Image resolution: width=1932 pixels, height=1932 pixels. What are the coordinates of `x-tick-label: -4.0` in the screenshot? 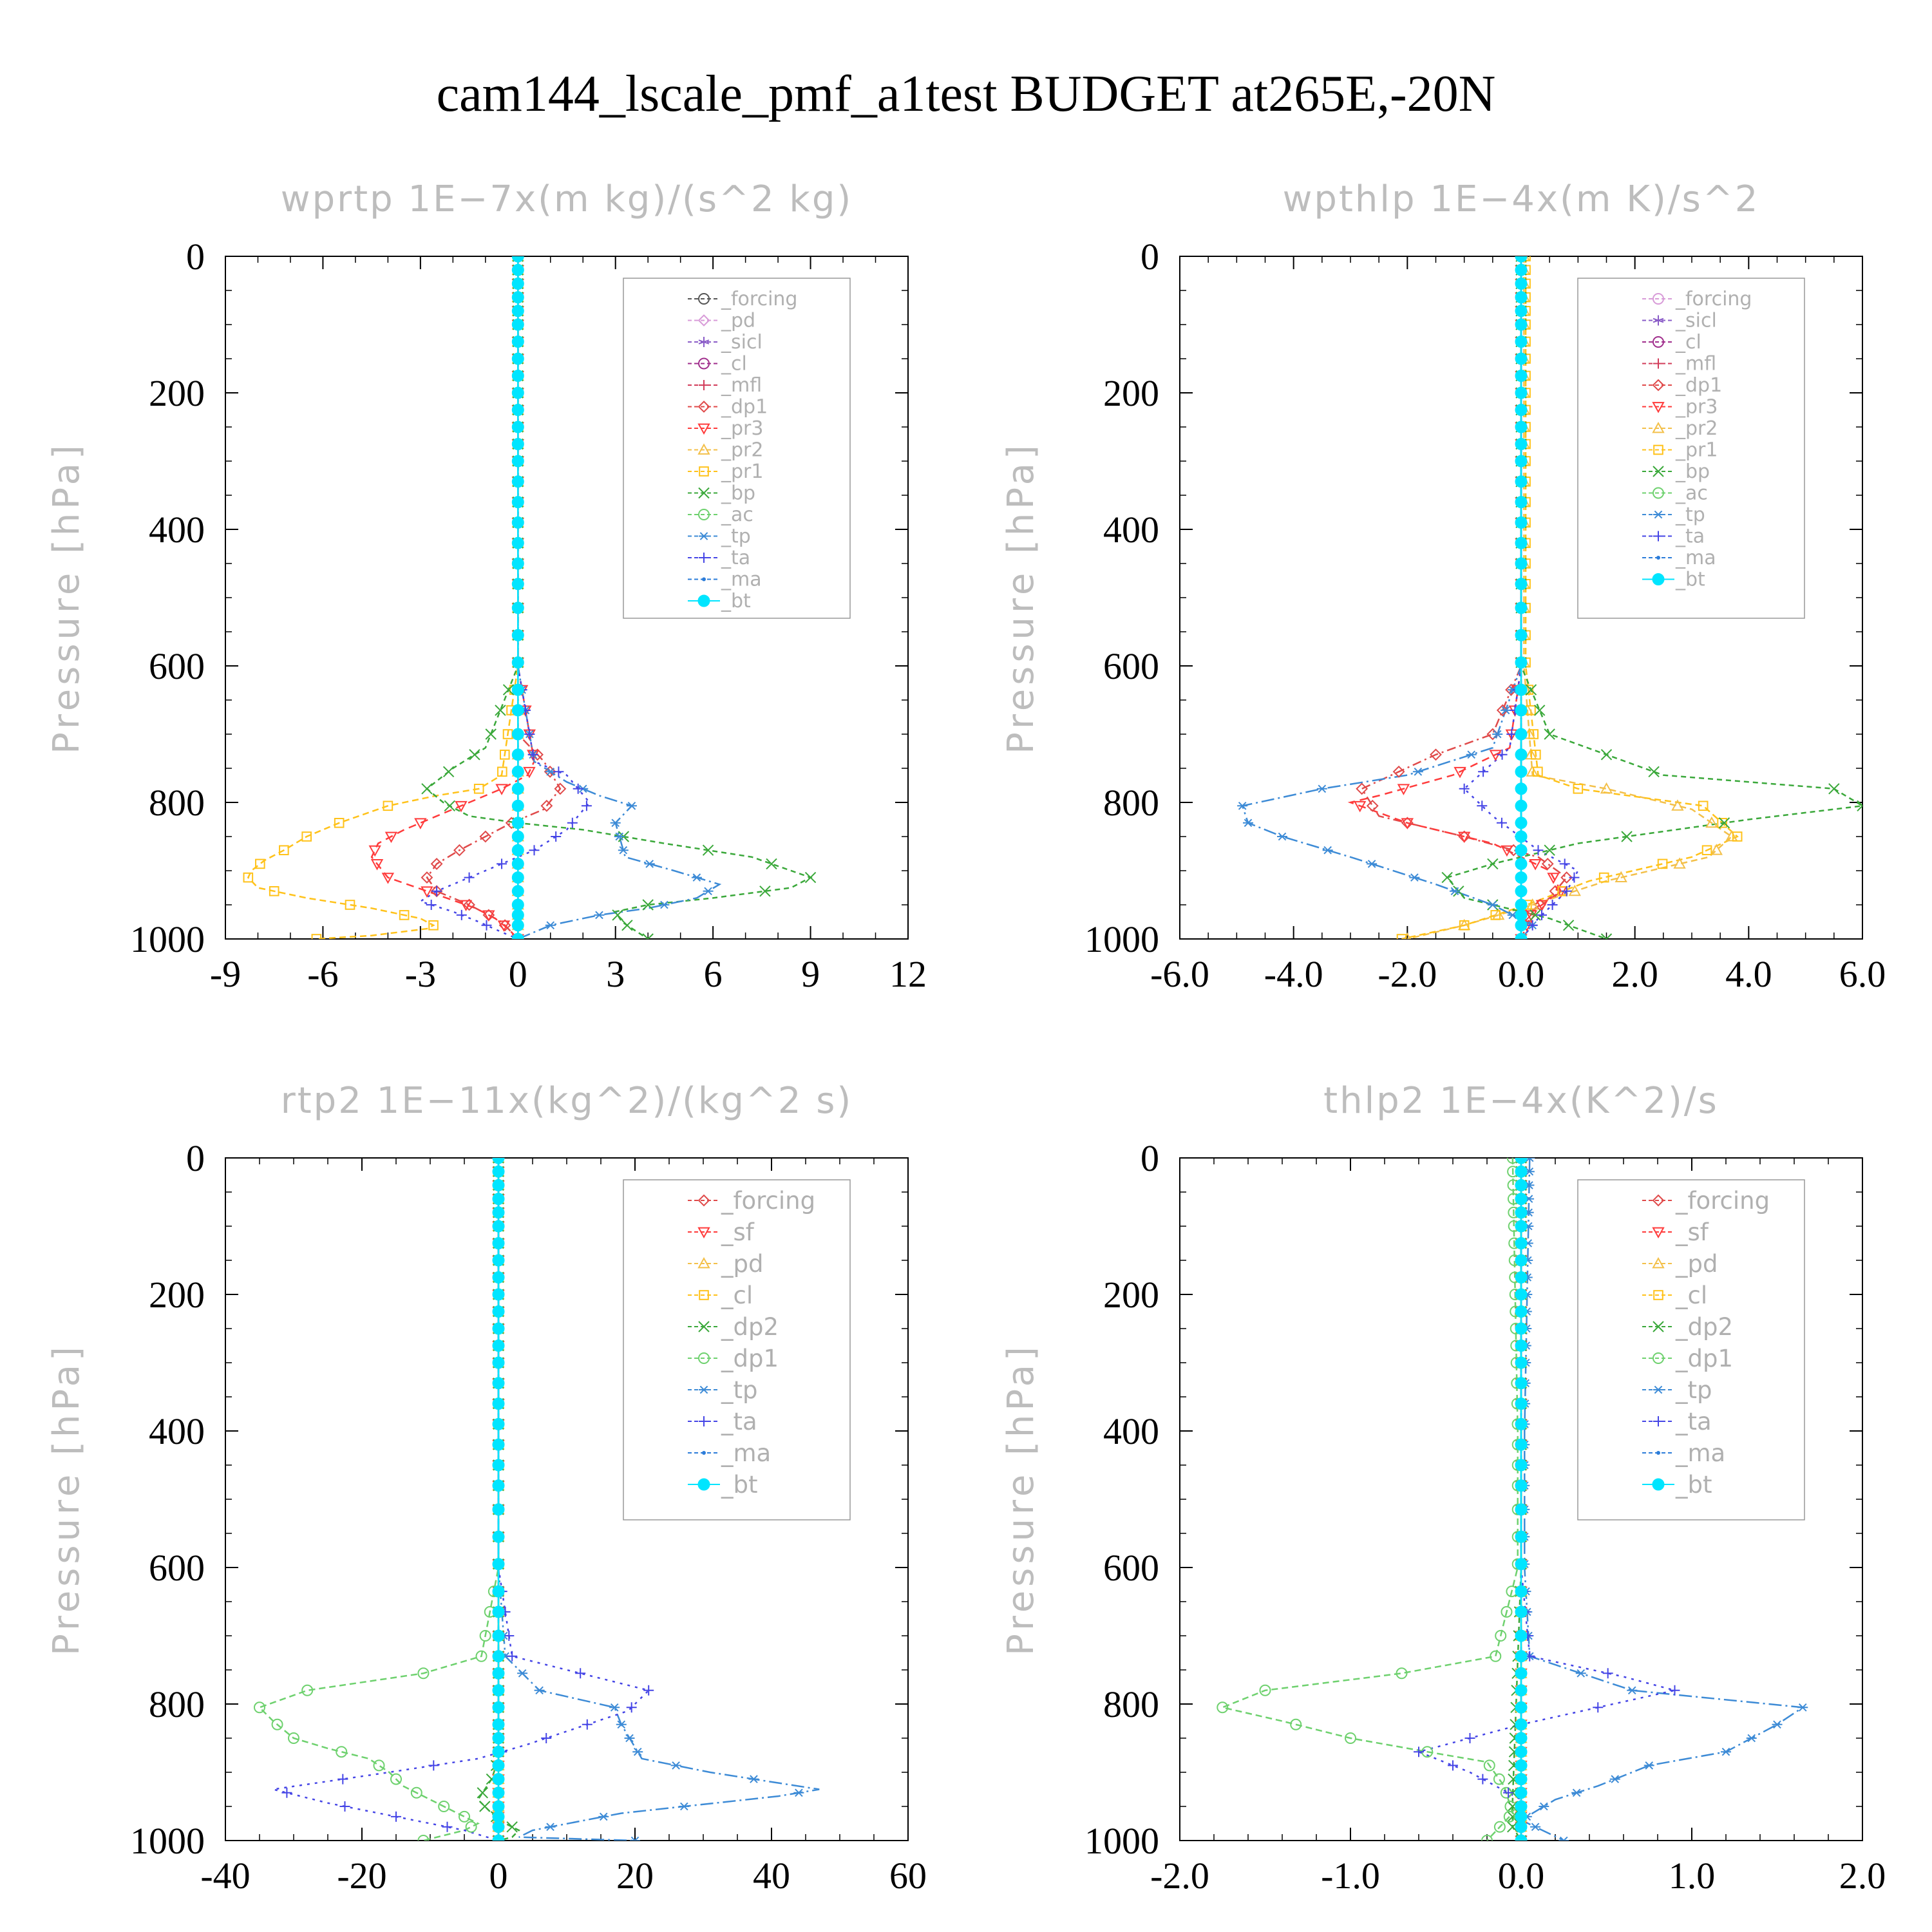 It's located at (1293, 974).